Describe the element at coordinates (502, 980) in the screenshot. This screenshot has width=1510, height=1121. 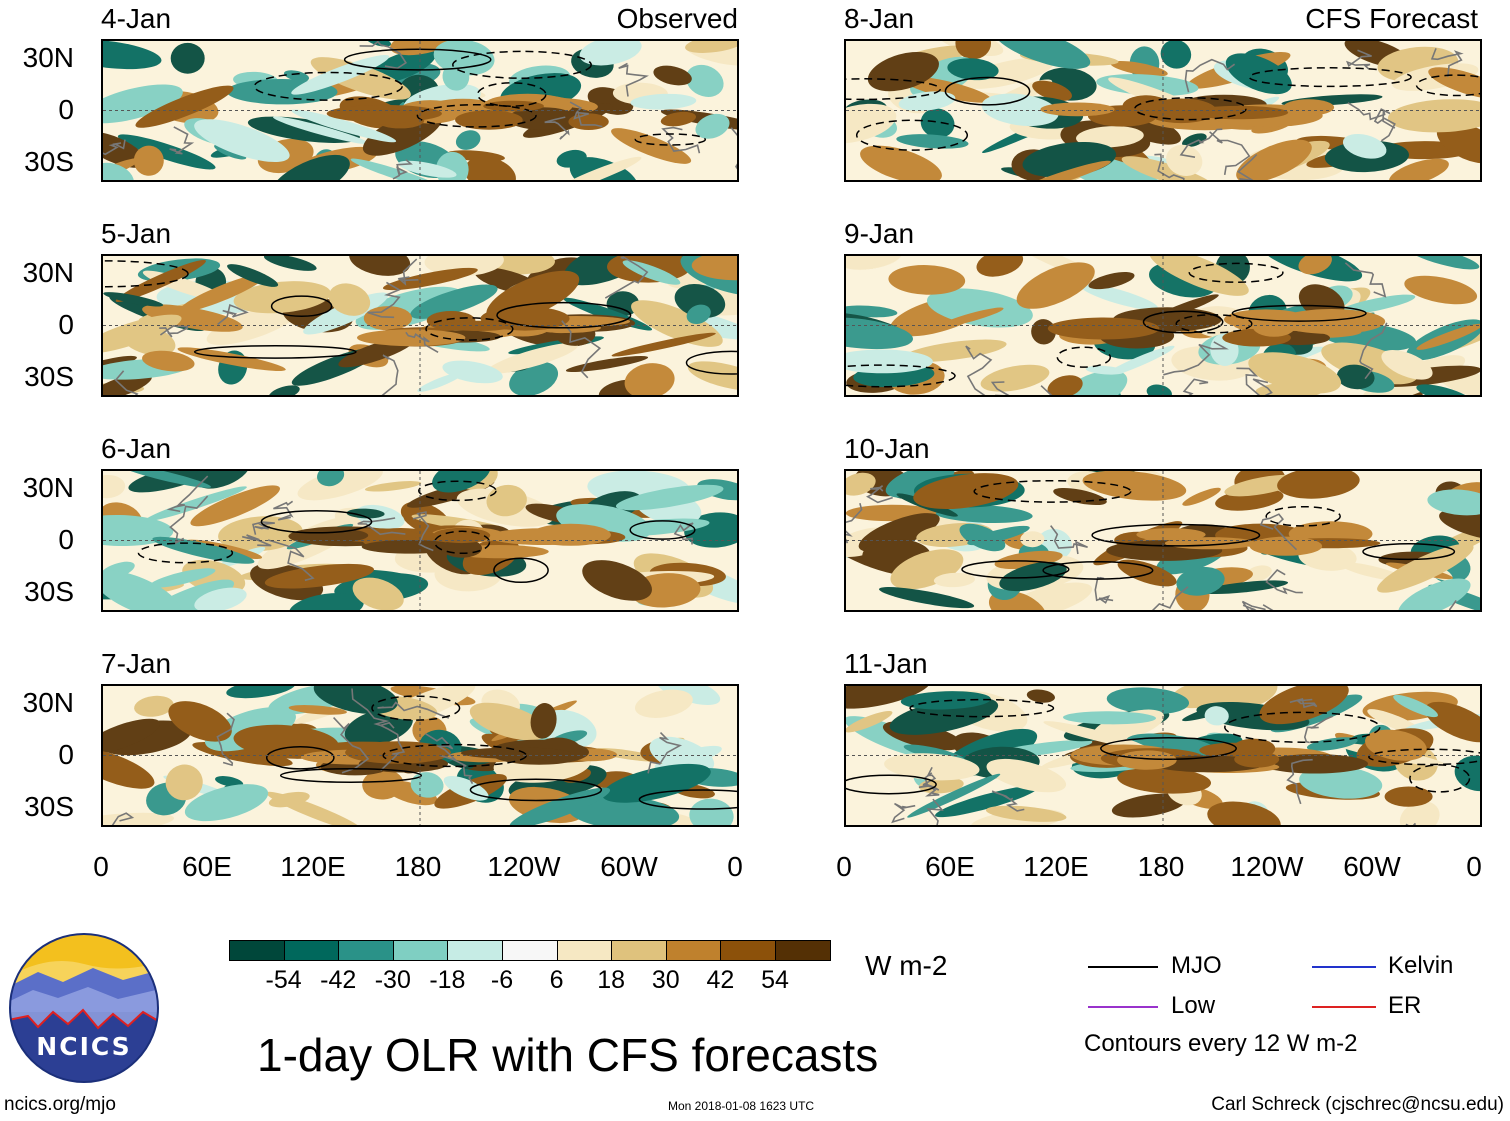
I see `colorbar-tick-label: -6` at that location.